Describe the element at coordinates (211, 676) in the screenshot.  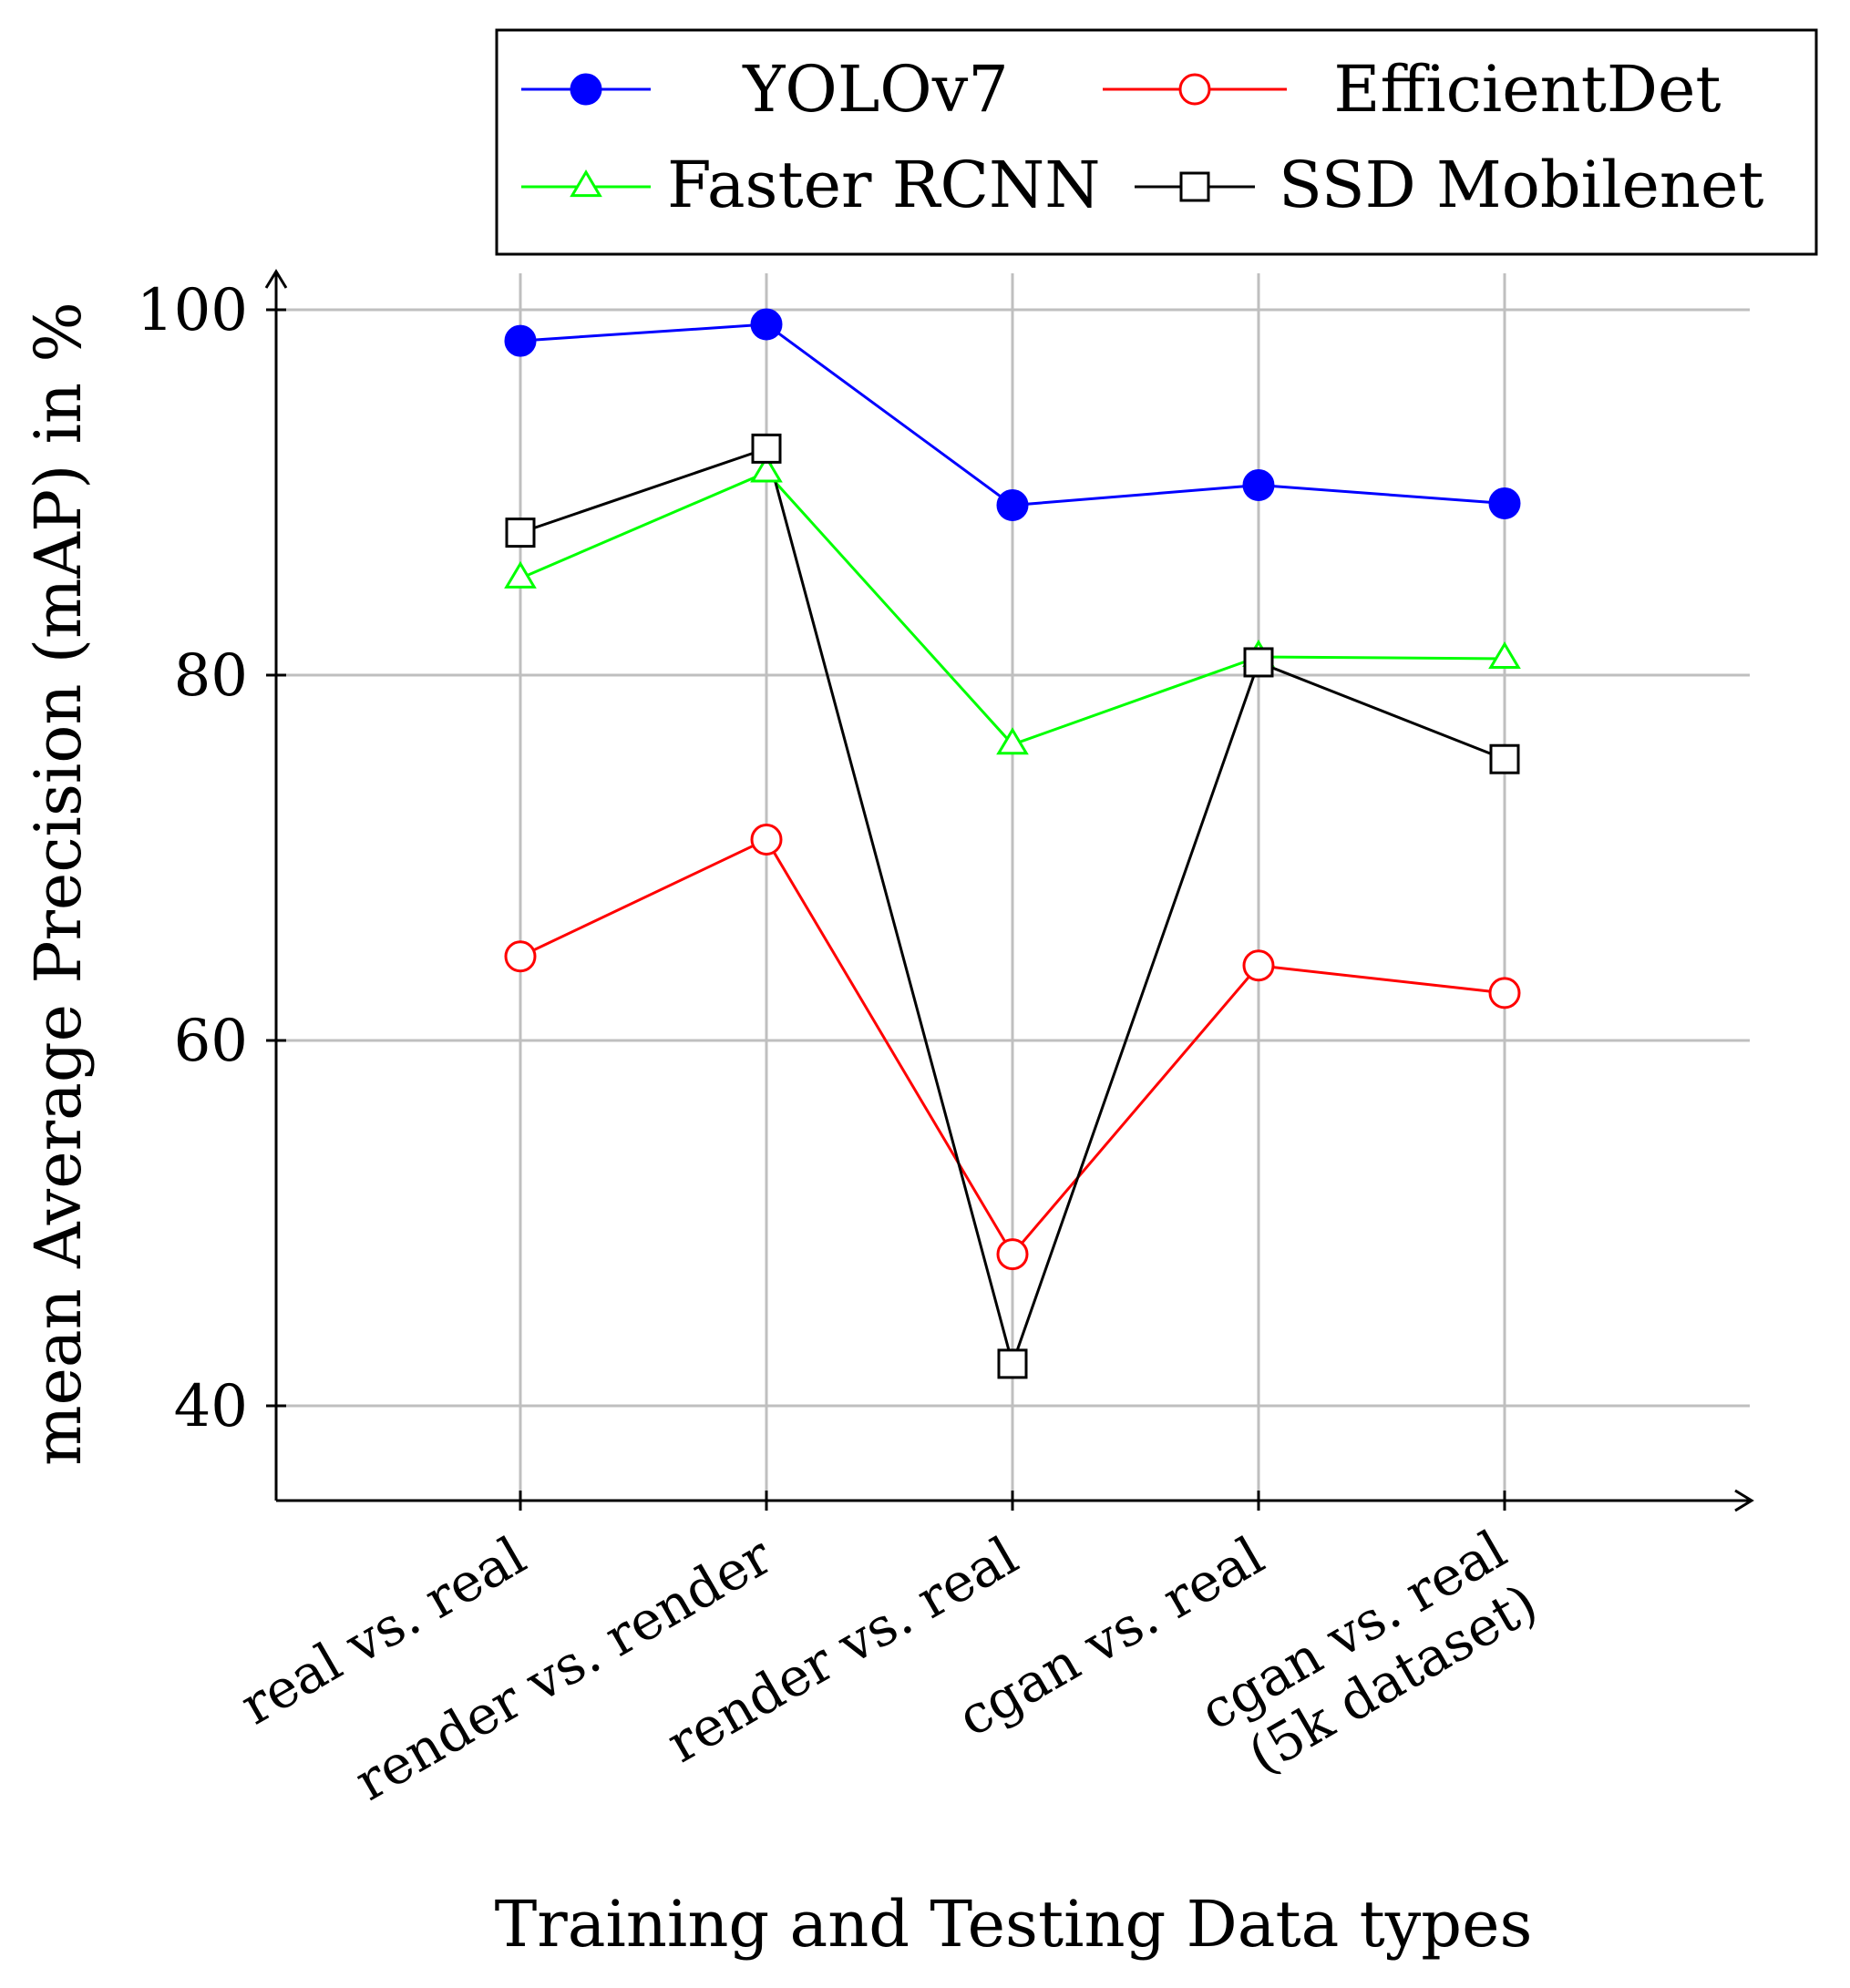
I see `y-tick-label: 80` at that location.